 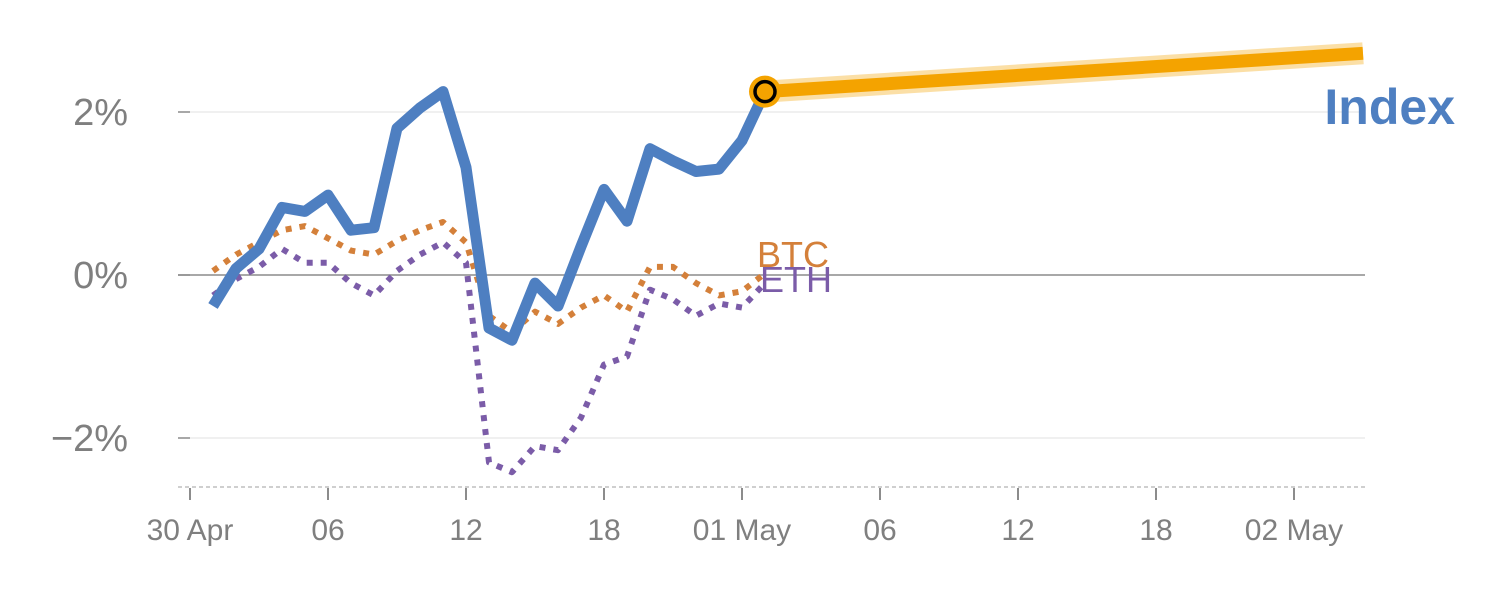 What do you see at coordinates (489, 357) in the screenshot?
I see `series-line-eth` at bounding box center [489, 357].